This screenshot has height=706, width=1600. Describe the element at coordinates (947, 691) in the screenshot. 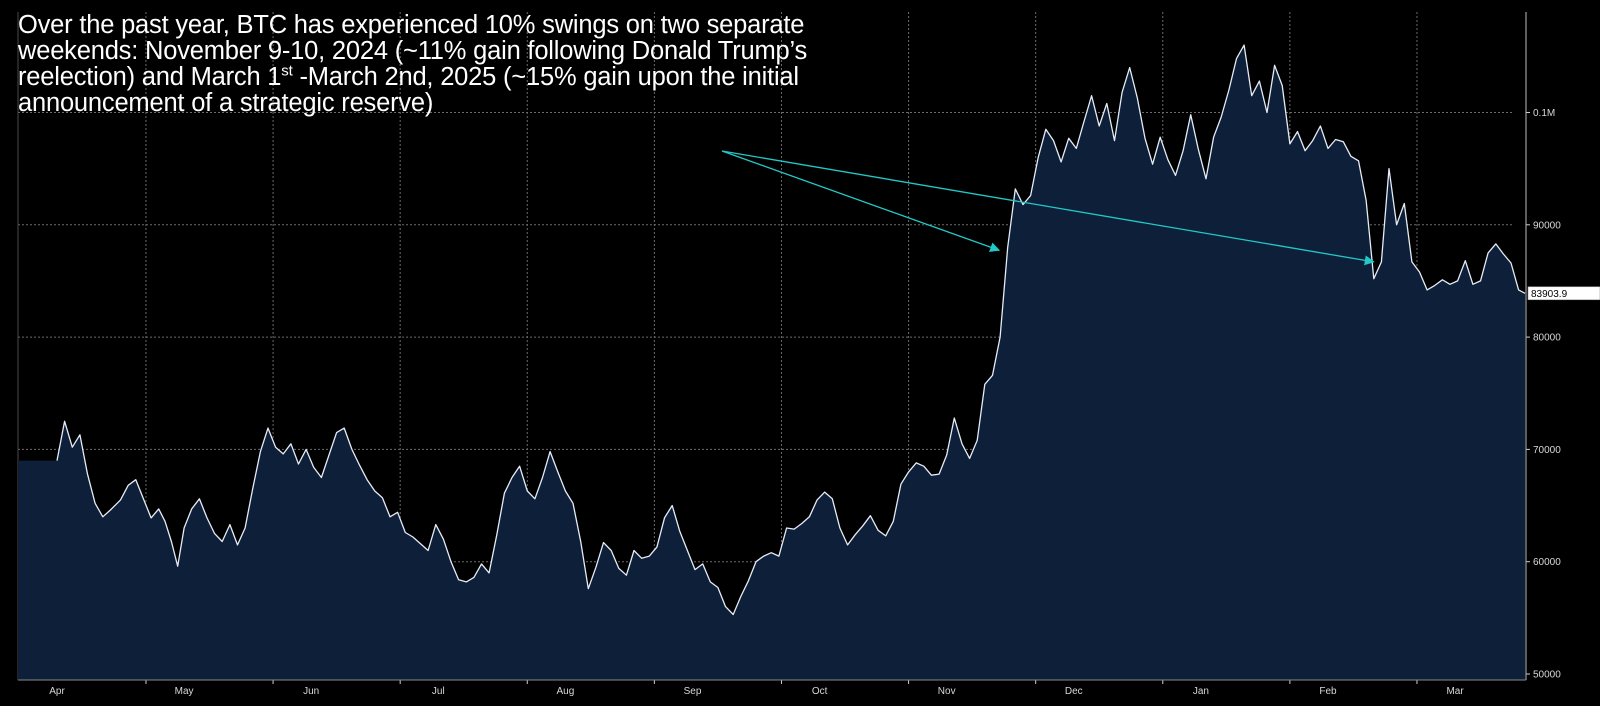

I see `x-tick-label: Nov` at that location.